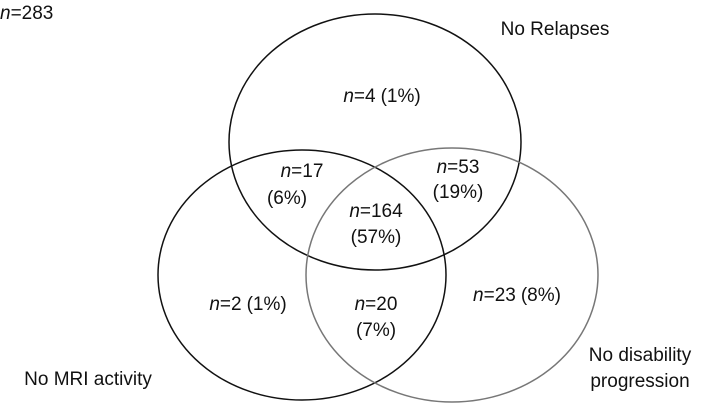 This screenshot has width=709, height=404. Describe the element at coordinates (287, 198) in the screenshot. I see `region-percent: (6%)` at that location.